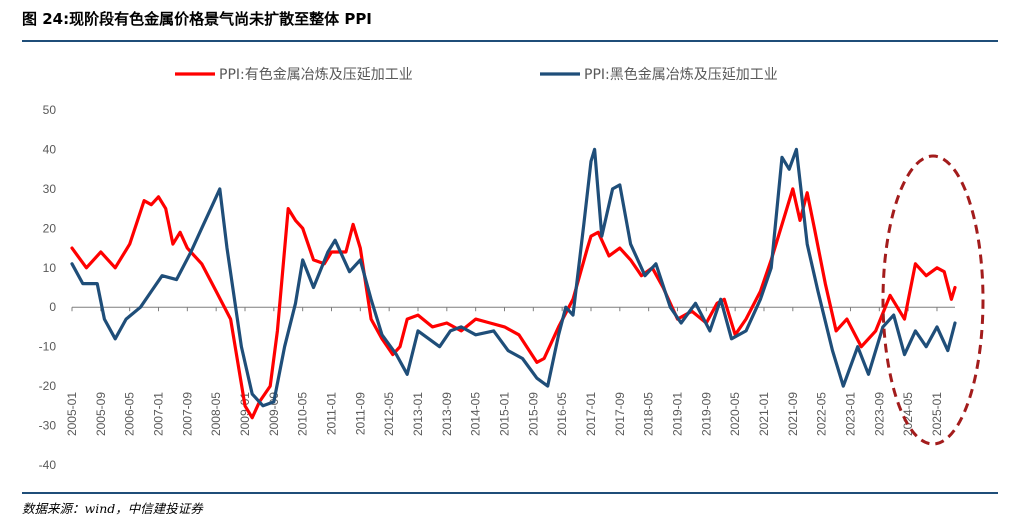 Image resolution: width=1024 pixels, height=524 pixels. I want to click on x-tick-label: 2013-01, so click(418, 414).